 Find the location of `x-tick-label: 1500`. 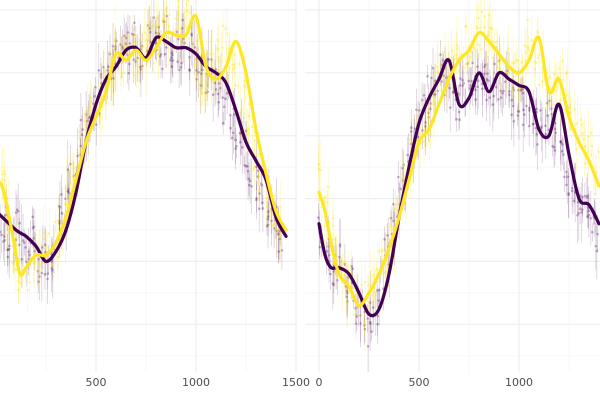

x-tick-label: 1500 is located at coordinates (296, 382).